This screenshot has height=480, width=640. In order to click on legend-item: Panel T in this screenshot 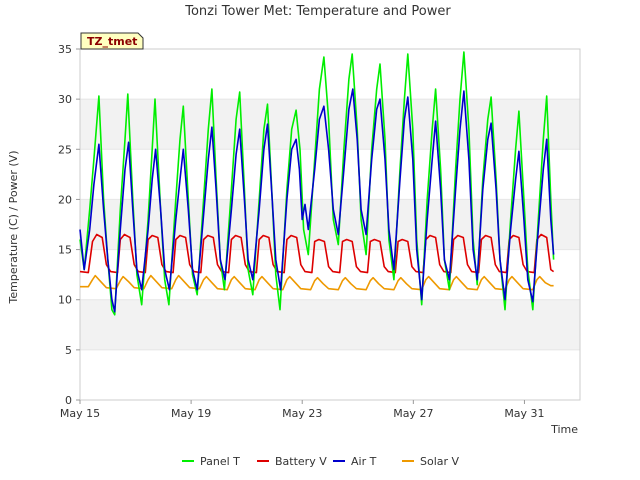, I will do `click(211, 461)`.